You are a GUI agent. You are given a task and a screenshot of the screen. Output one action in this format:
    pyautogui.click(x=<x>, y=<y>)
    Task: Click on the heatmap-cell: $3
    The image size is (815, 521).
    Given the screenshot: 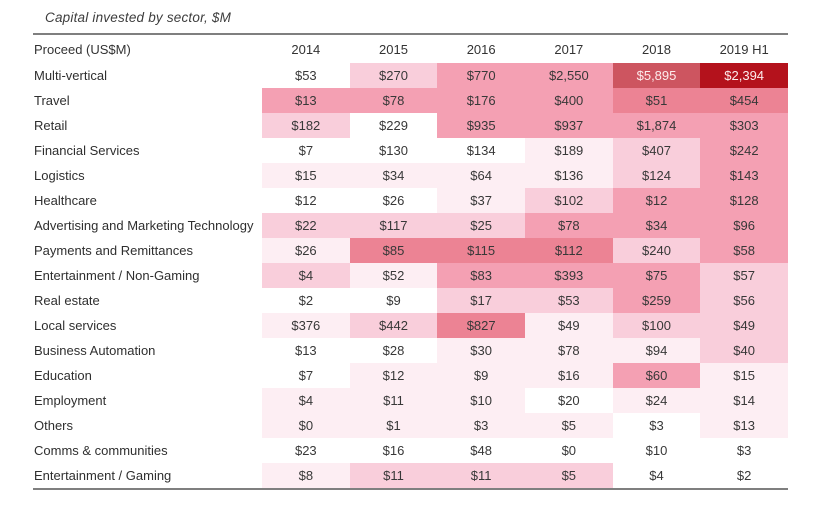 What is the action you would take?
    pyautogui.click(x=656, y=425)
    